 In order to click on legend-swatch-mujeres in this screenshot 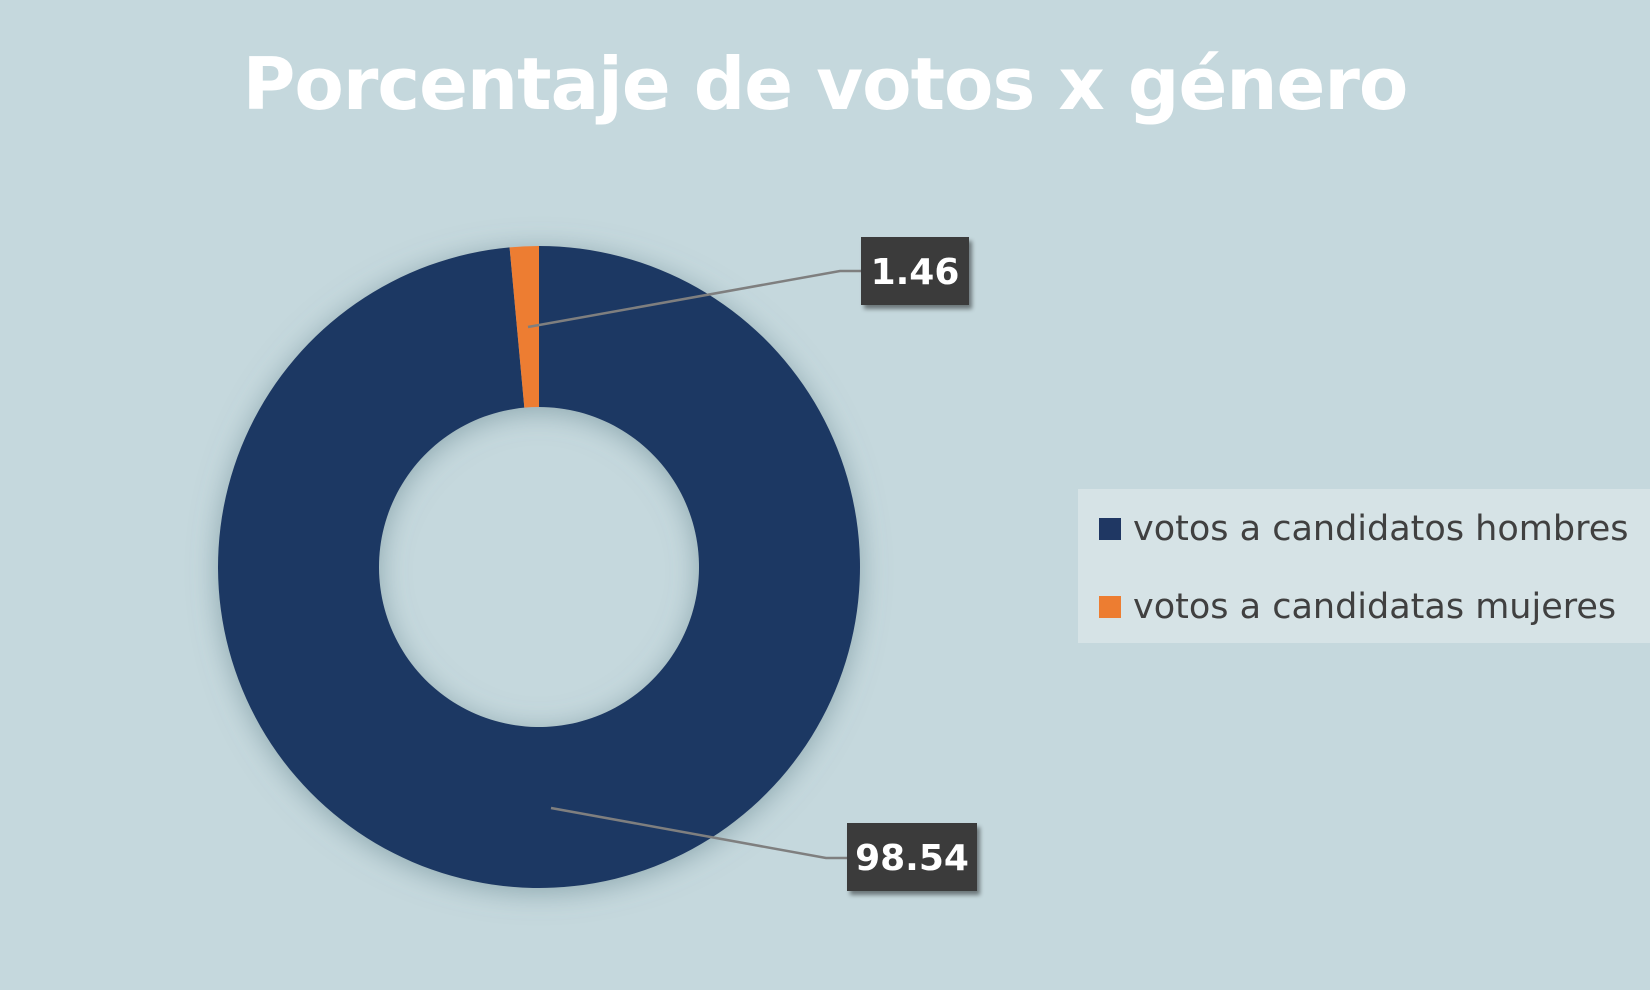, I will do `click(1110, 607)`.